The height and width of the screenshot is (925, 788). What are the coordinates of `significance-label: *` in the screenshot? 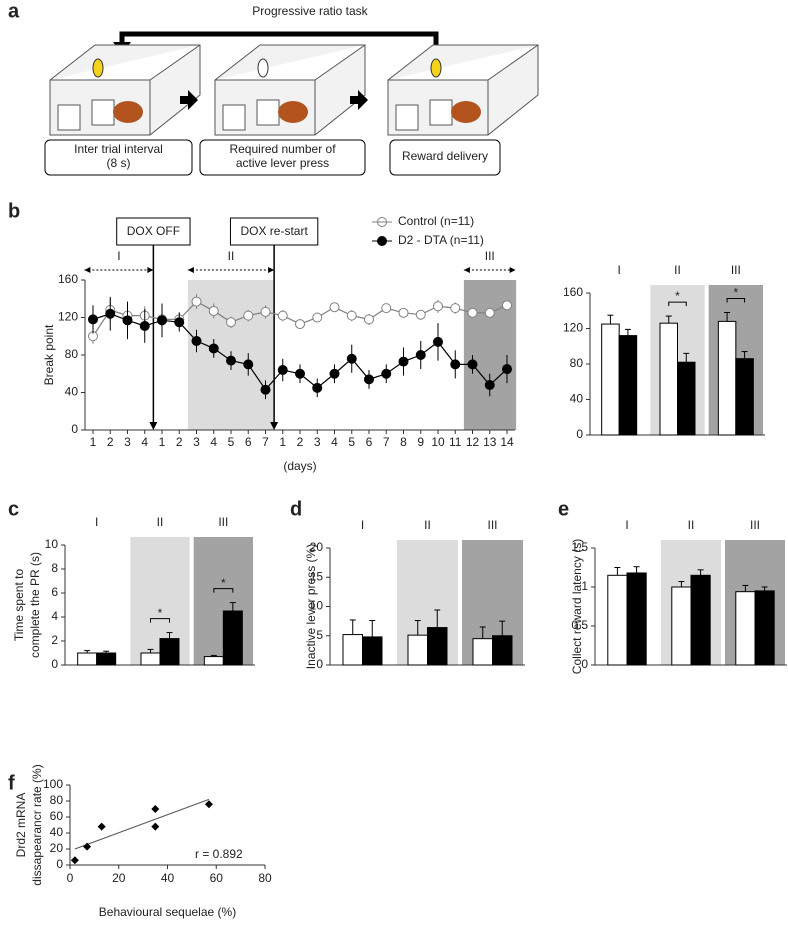 It's located at (735, 293).